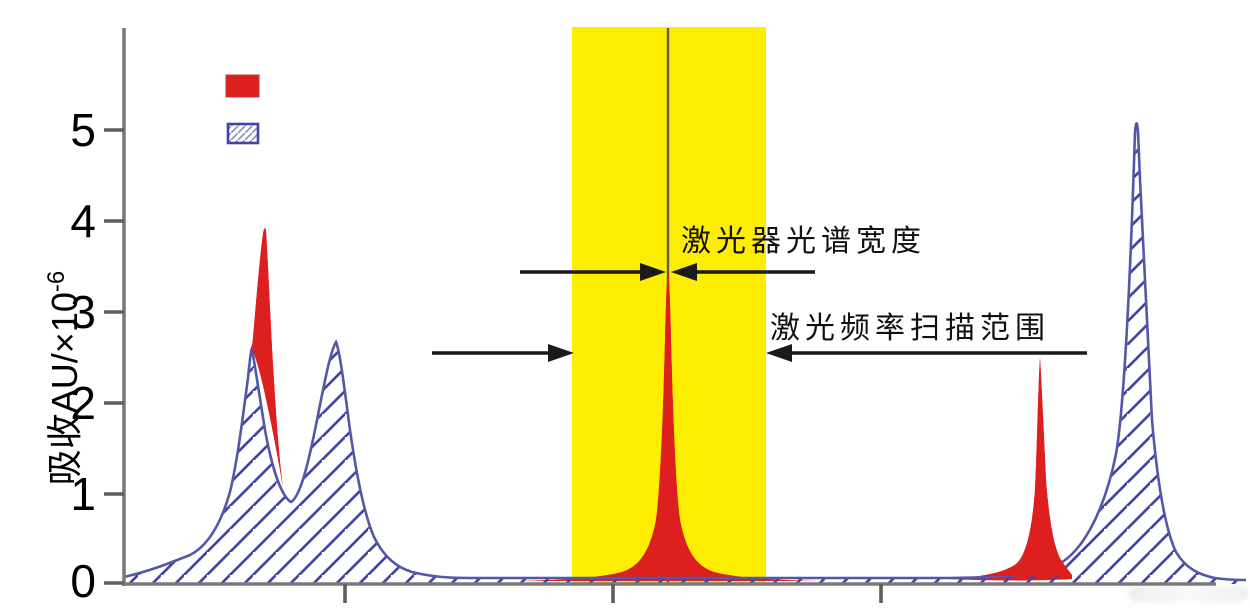 The image size is (1250, 615). I want to click on y-tick-label-0: 0, so click(83, 581).